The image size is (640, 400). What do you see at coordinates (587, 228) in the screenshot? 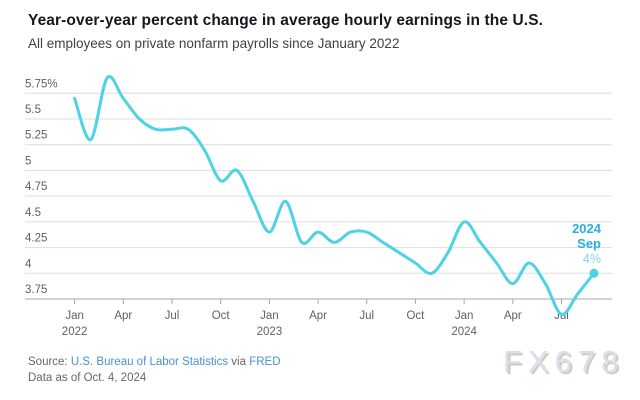
I see `annotation-year: 2024` at bounding box center [587, 228].